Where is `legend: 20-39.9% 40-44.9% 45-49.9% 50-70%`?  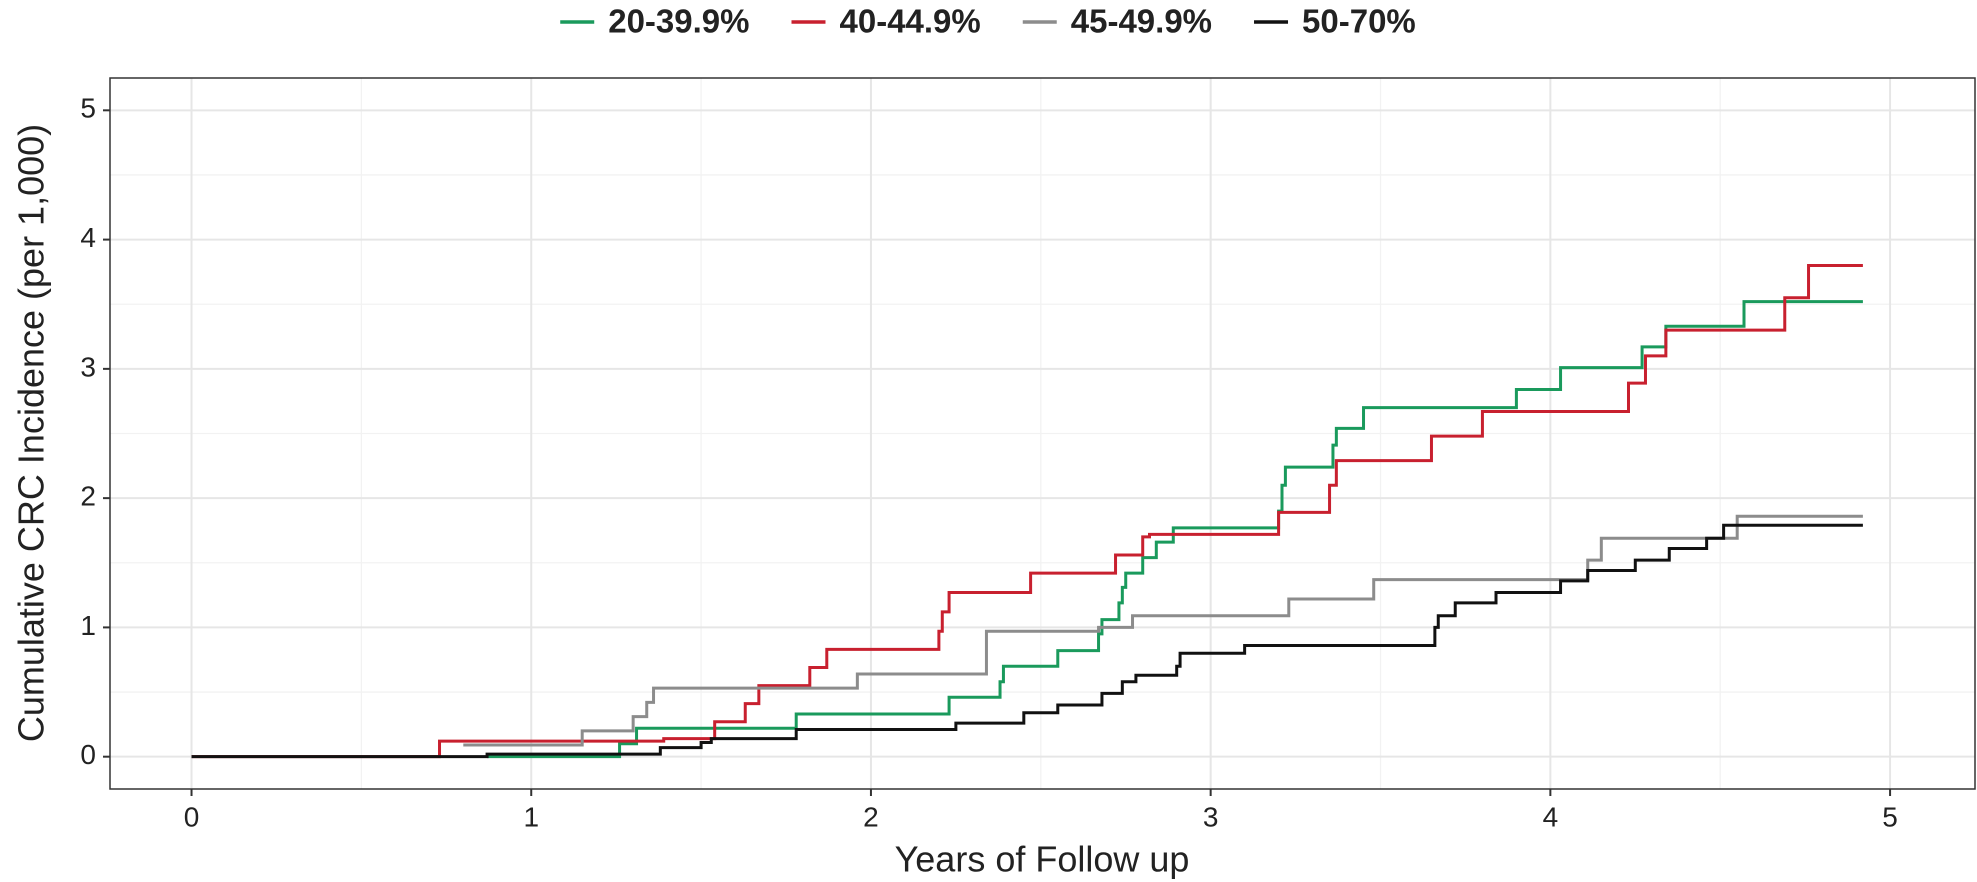
legend: 20-39.9% 40-44.9% 45-49.9% 50-70% is located at coordinates (988, 21).